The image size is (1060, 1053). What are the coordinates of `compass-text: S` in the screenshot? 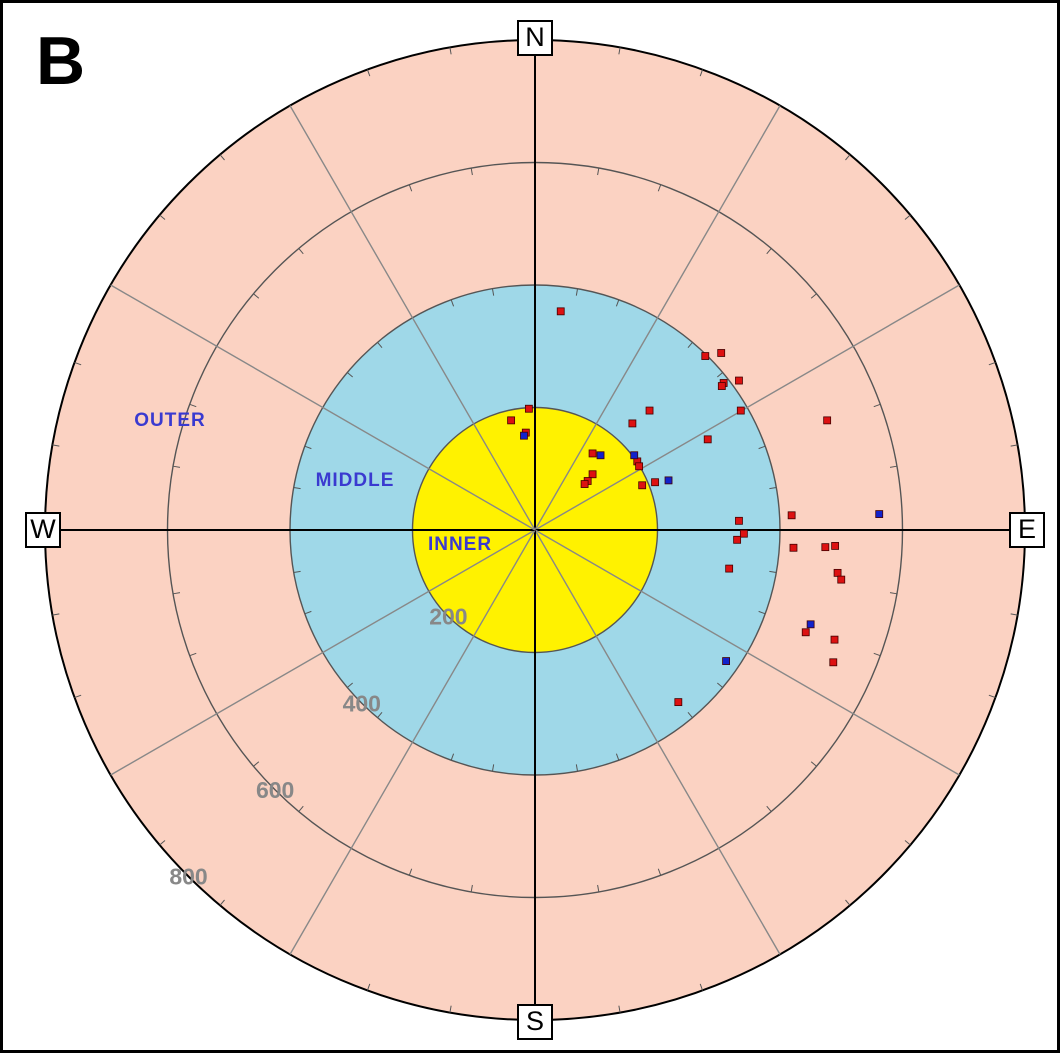 It's located at (535, 1021).